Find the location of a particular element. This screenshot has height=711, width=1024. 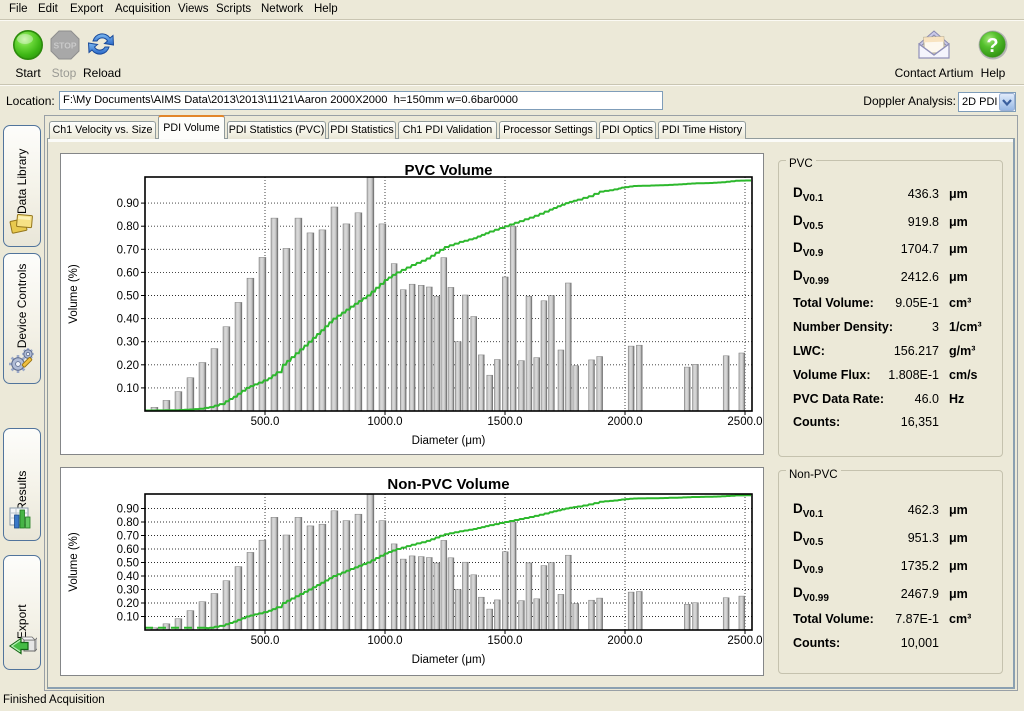

svg-text: STOP is located at coordinates (65, 46).